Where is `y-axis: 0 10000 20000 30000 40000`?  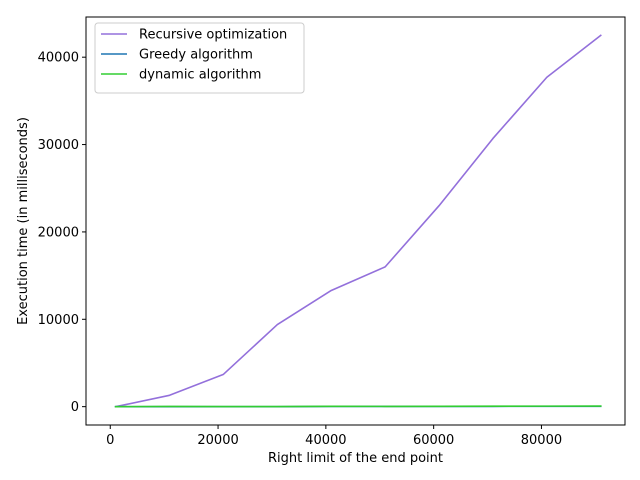 y-axis: 0 10000 20000 30000 40000 is located at coordinates (62, 233).